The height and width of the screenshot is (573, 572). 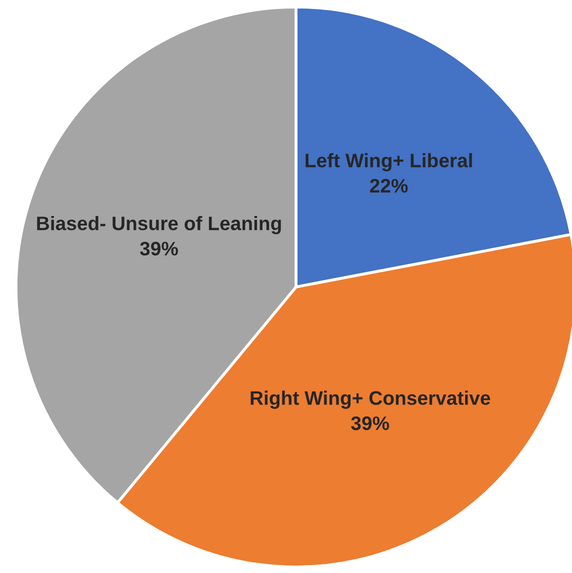 I want to click on data-label: 22%, so click(x=389, y=185).